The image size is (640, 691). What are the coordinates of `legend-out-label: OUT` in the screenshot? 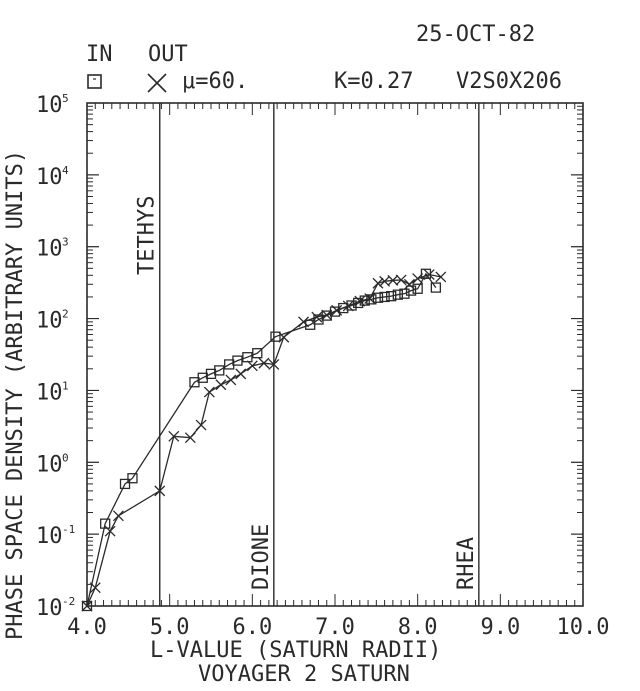 It's located at (168, 54).